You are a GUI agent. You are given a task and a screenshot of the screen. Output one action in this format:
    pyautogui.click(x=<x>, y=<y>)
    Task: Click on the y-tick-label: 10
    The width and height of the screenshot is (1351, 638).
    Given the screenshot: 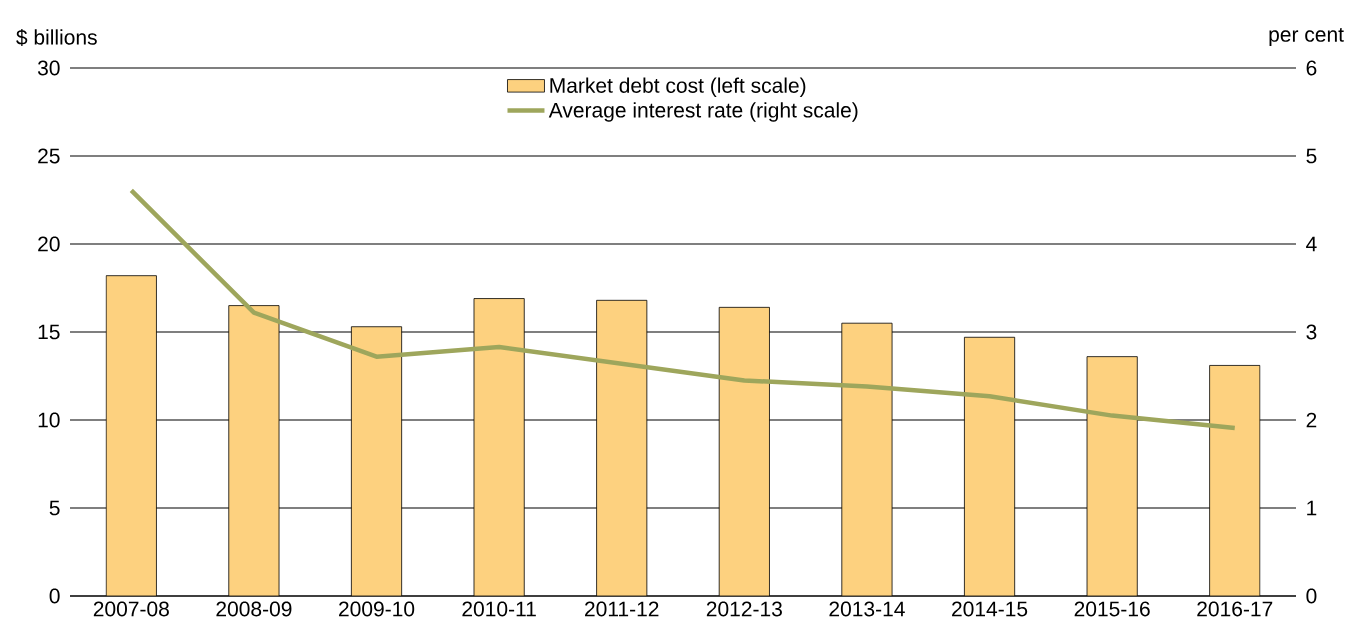 What is the action you would take?
    pyautogui.click(x=49, y=420)
    